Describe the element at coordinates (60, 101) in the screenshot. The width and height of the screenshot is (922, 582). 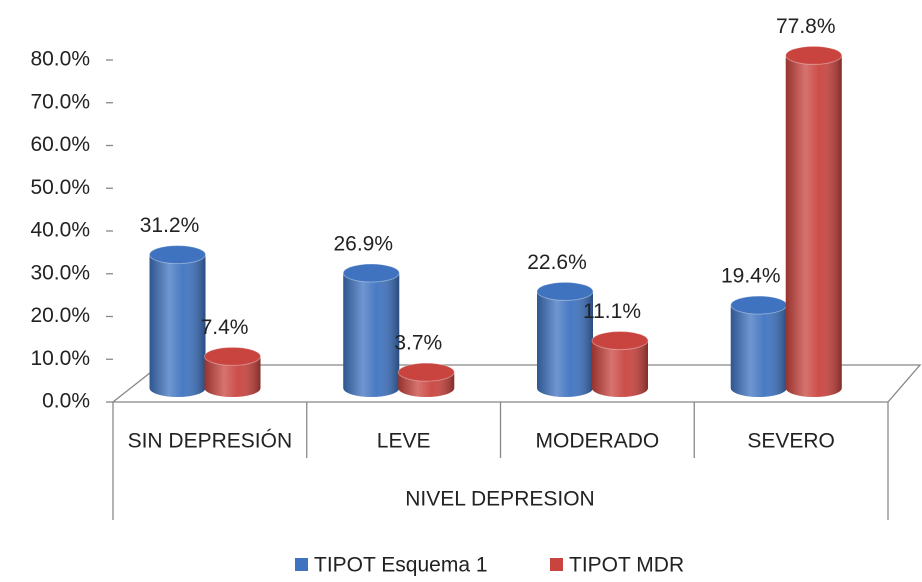
I see `y-tick-label: 70.0%` at that location.